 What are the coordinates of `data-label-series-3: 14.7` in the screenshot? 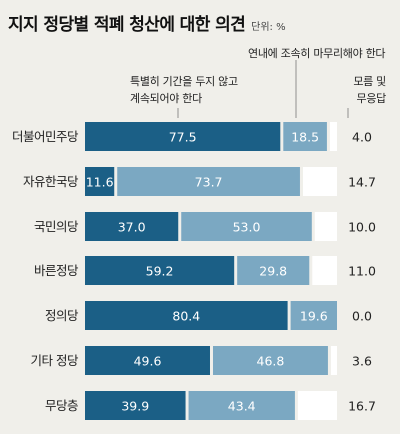 It's located at (362, 182).